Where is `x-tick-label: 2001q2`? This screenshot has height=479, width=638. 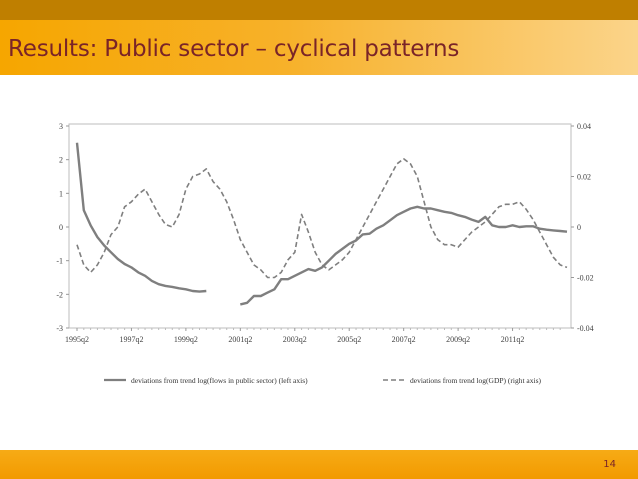
x-tick-label: 2001q2 is located at coordinates (240, 339).